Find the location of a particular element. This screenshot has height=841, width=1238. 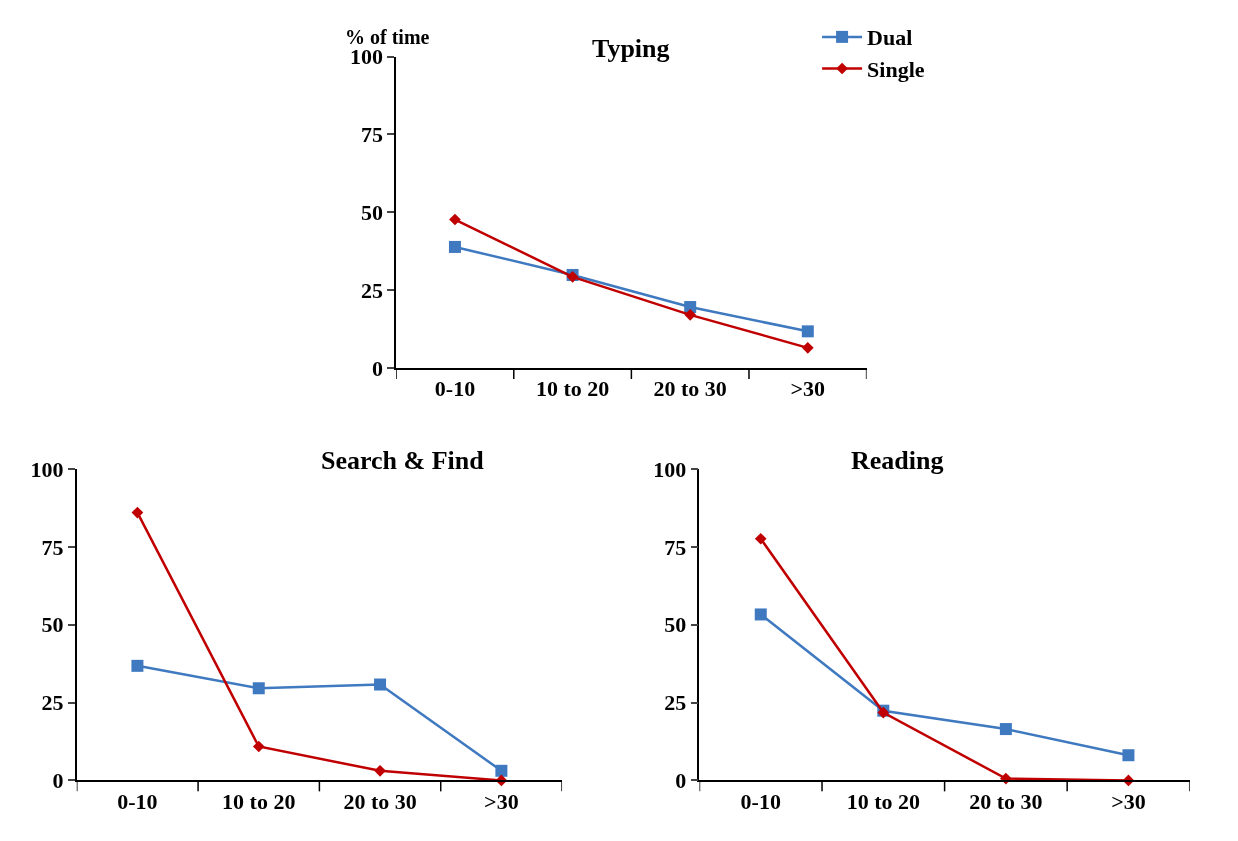

legend-label: Dual is located at coordinates (890, 38).